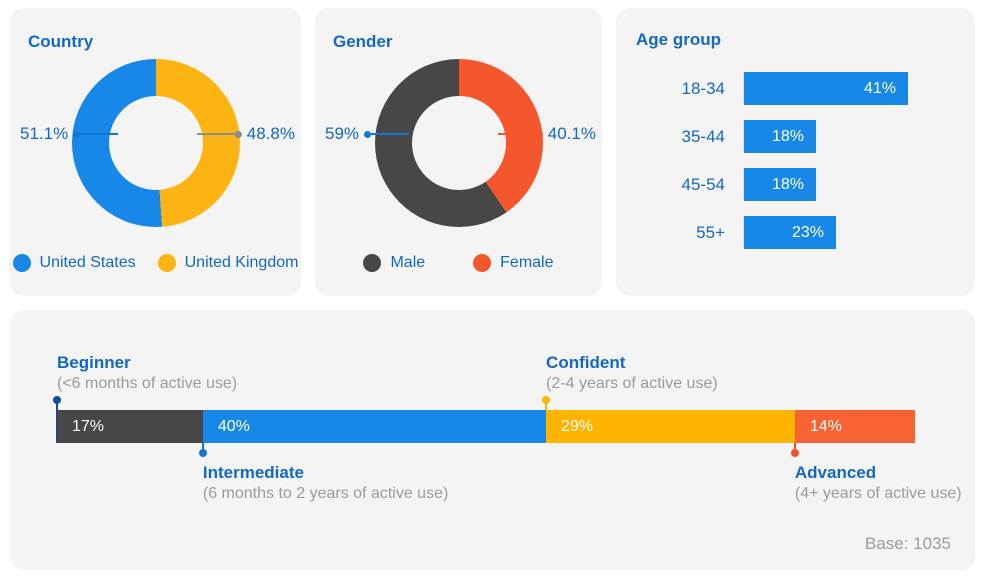 The height and width of the screenshot is (579, 985). What do you see at coordinates (632, 383) in the screenshot?
I see `annotation-description: (2-4 years of active use)` at bounding box center [632, 383].